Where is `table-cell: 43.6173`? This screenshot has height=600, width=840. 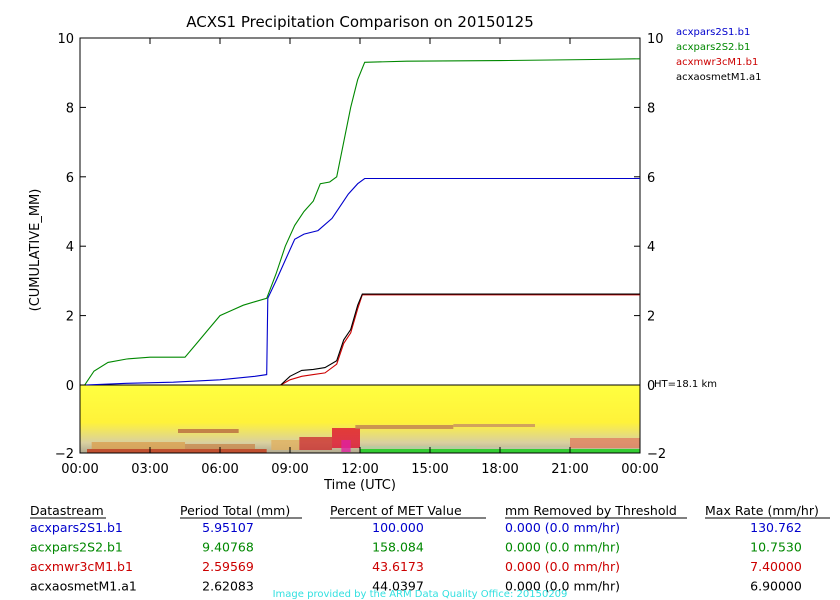 table-cell: 43.6173 is located at coordinates (398, 566).